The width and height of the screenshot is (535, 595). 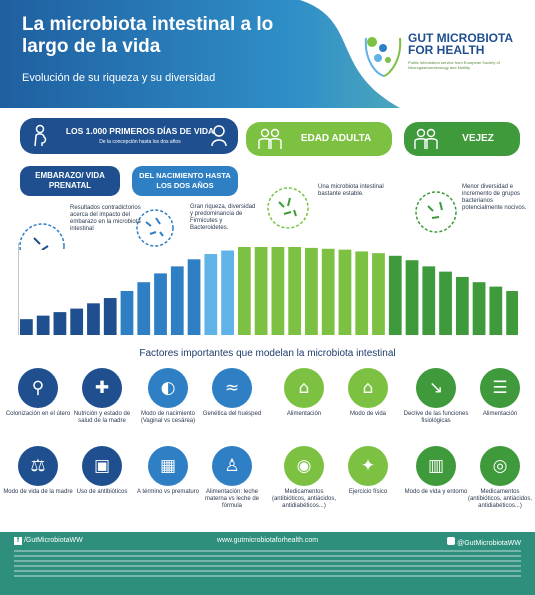 I want to click on food-icon: ⌂, so click(x=304, y=388).